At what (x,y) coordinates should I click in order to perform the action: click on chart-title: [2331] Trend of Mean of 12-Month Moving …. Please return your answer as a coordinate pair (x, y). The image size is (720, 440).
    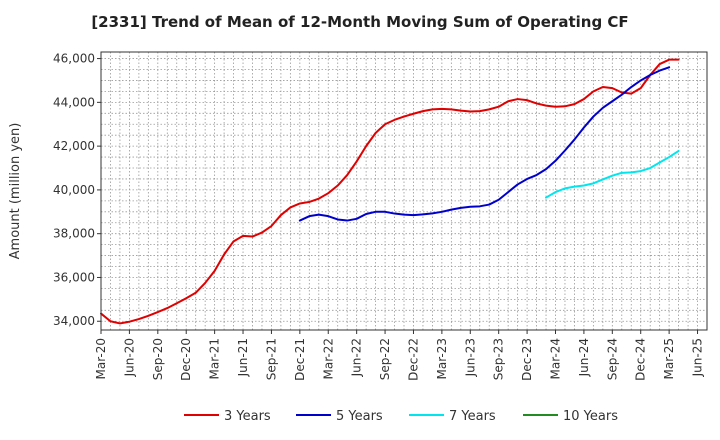
    Looking at the image, I should click on (359, 22).